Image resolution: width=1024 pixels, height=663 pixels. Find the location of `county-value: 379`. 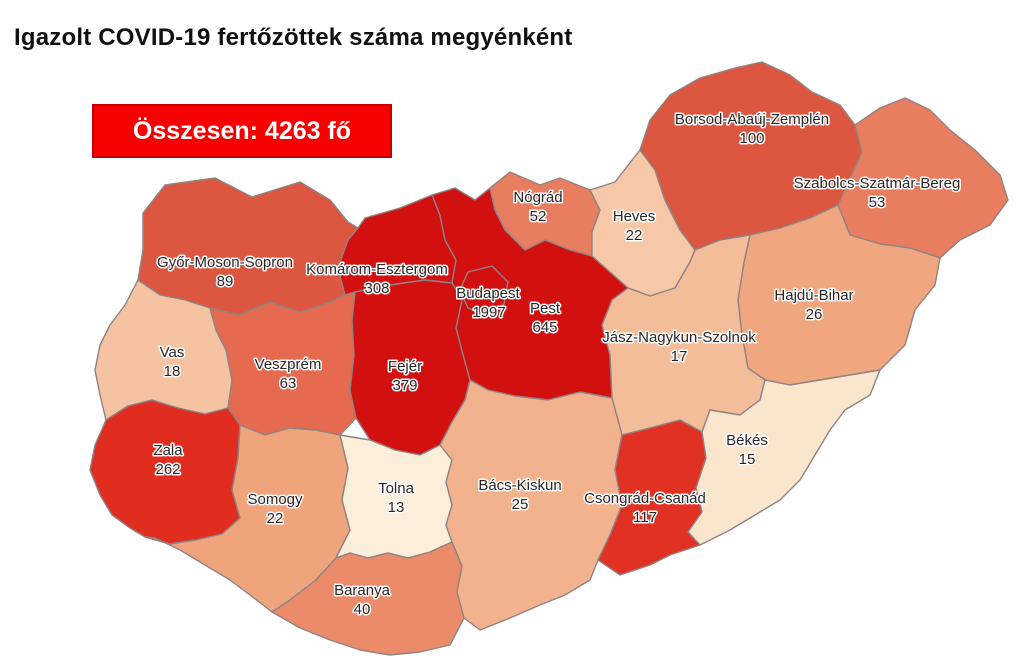

county-value: 379 is located at coordinates (404, 385).